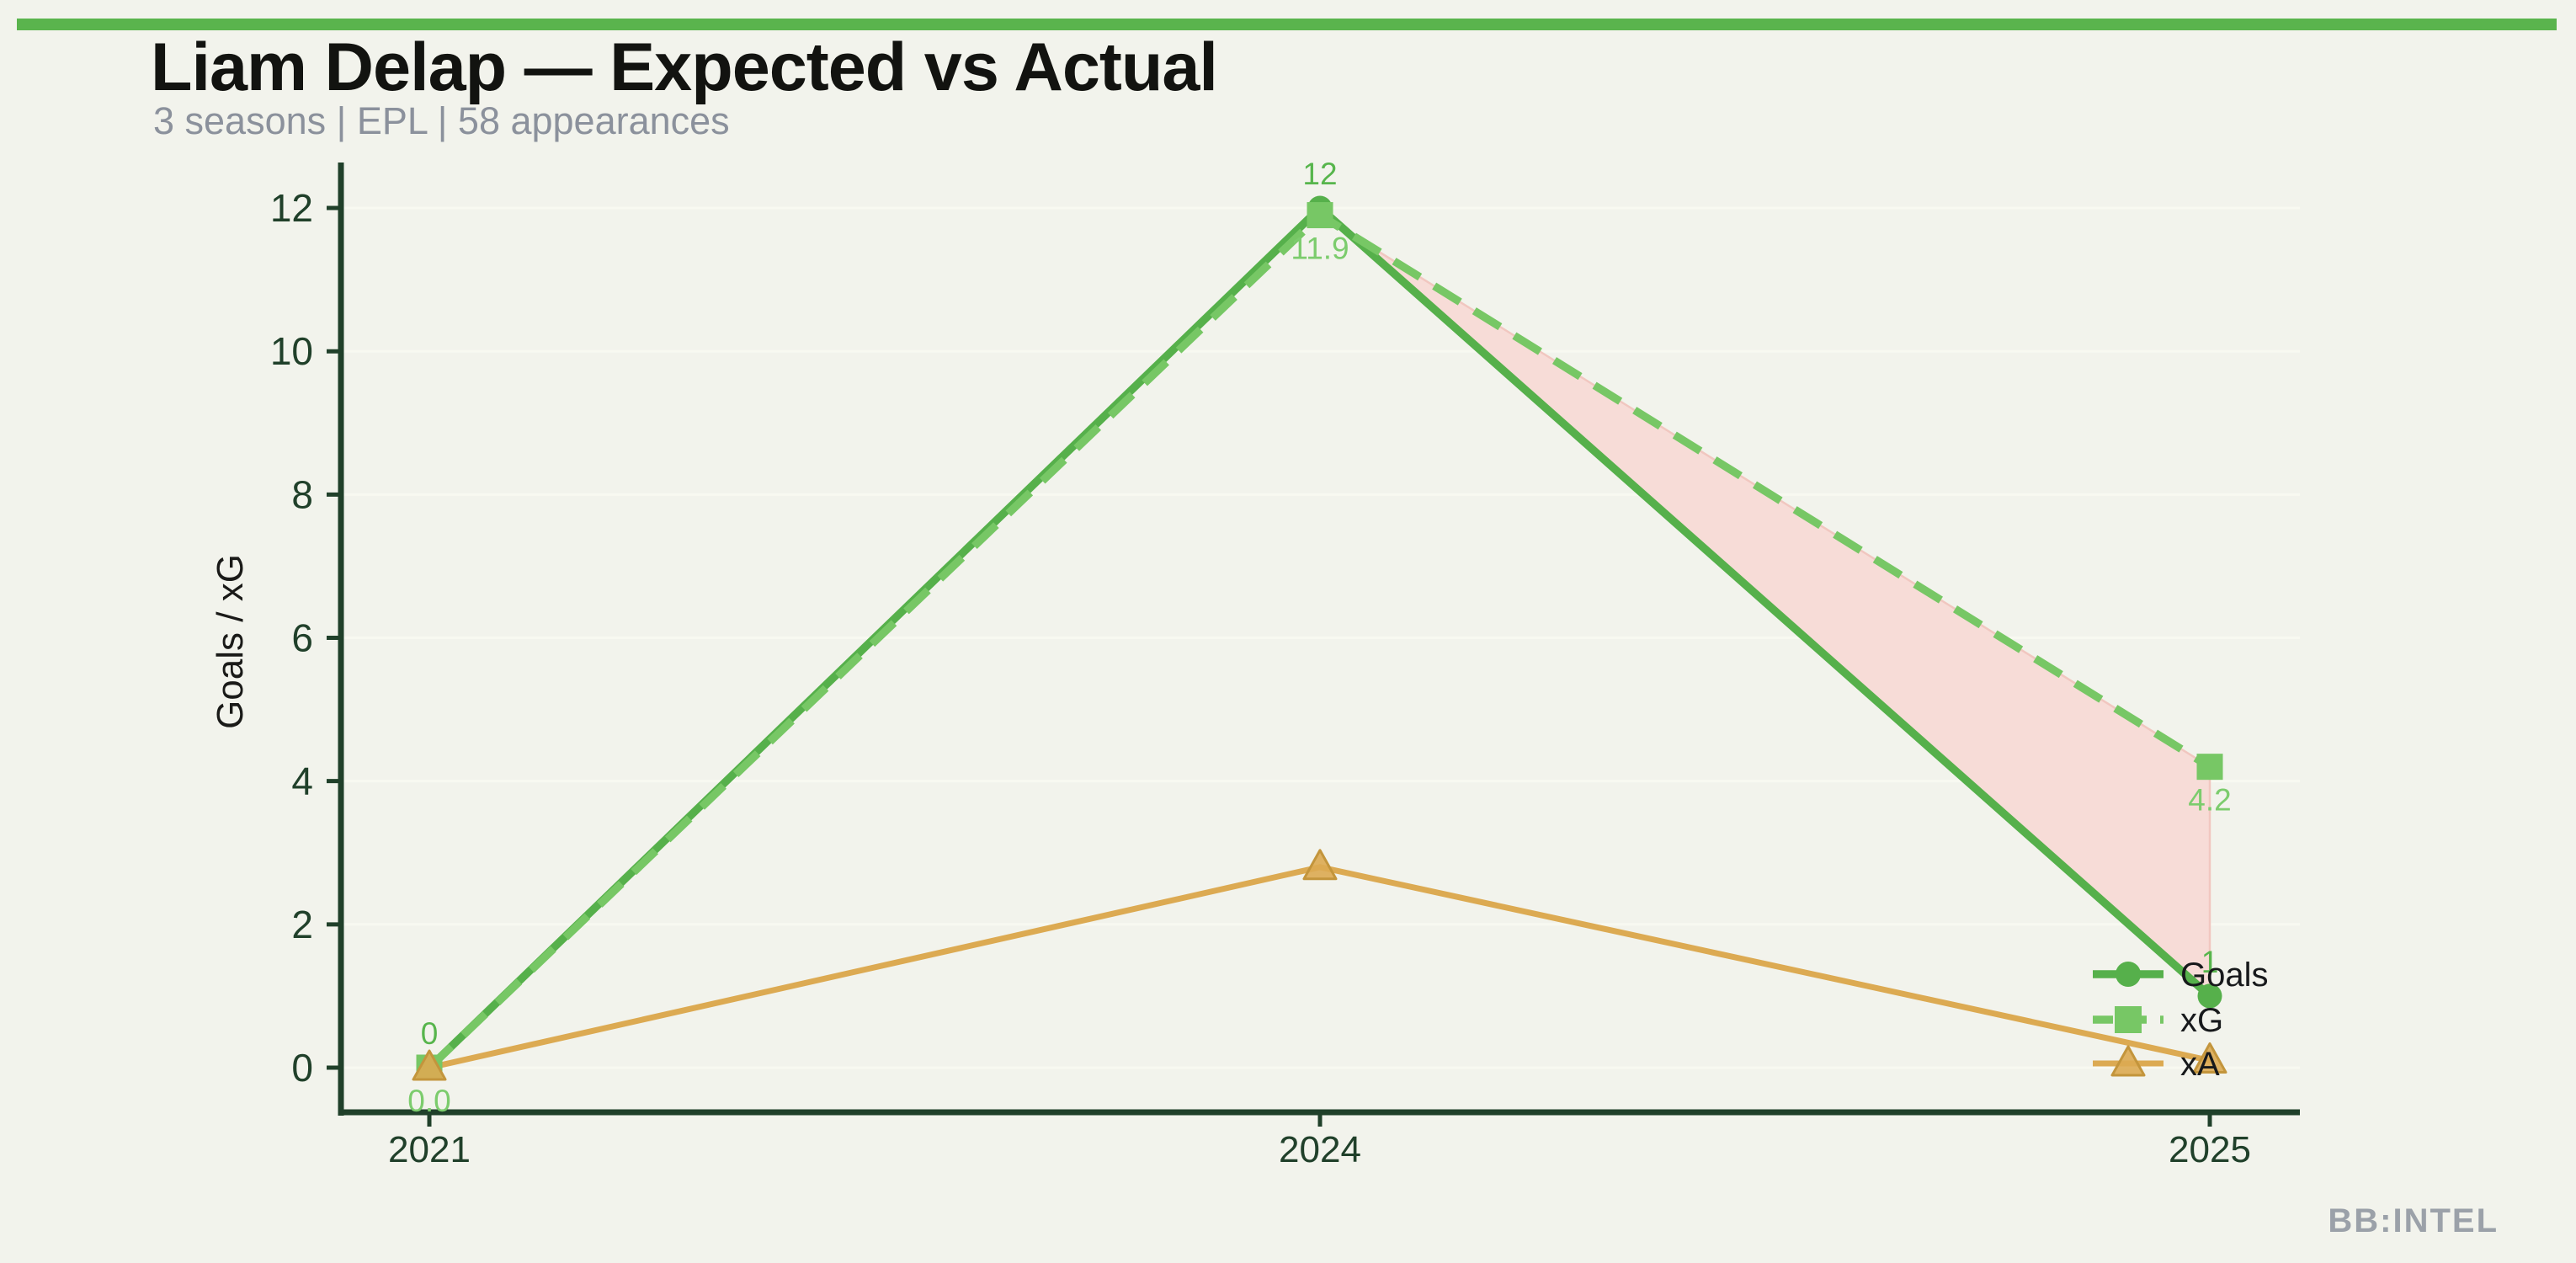  I want to click on y-tick-label: 6, so click(302, 638).